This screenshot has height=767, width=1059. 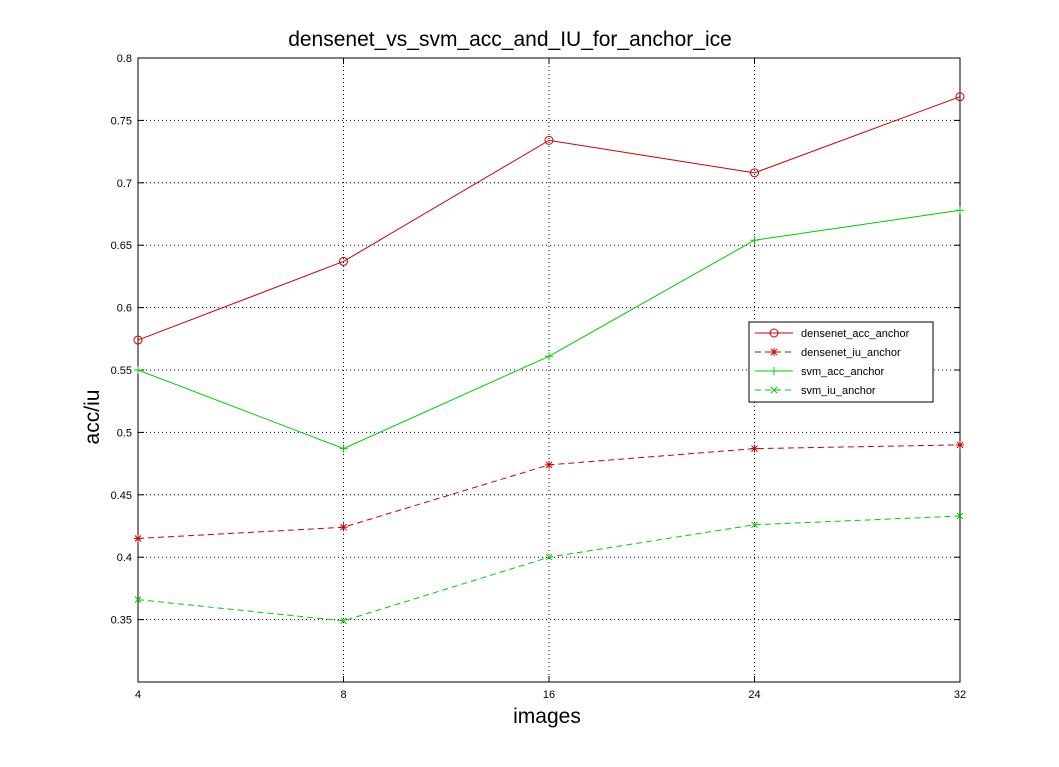 I want to click on legend-marker-densenet_iu_anchor, so click(x=774, y=352).